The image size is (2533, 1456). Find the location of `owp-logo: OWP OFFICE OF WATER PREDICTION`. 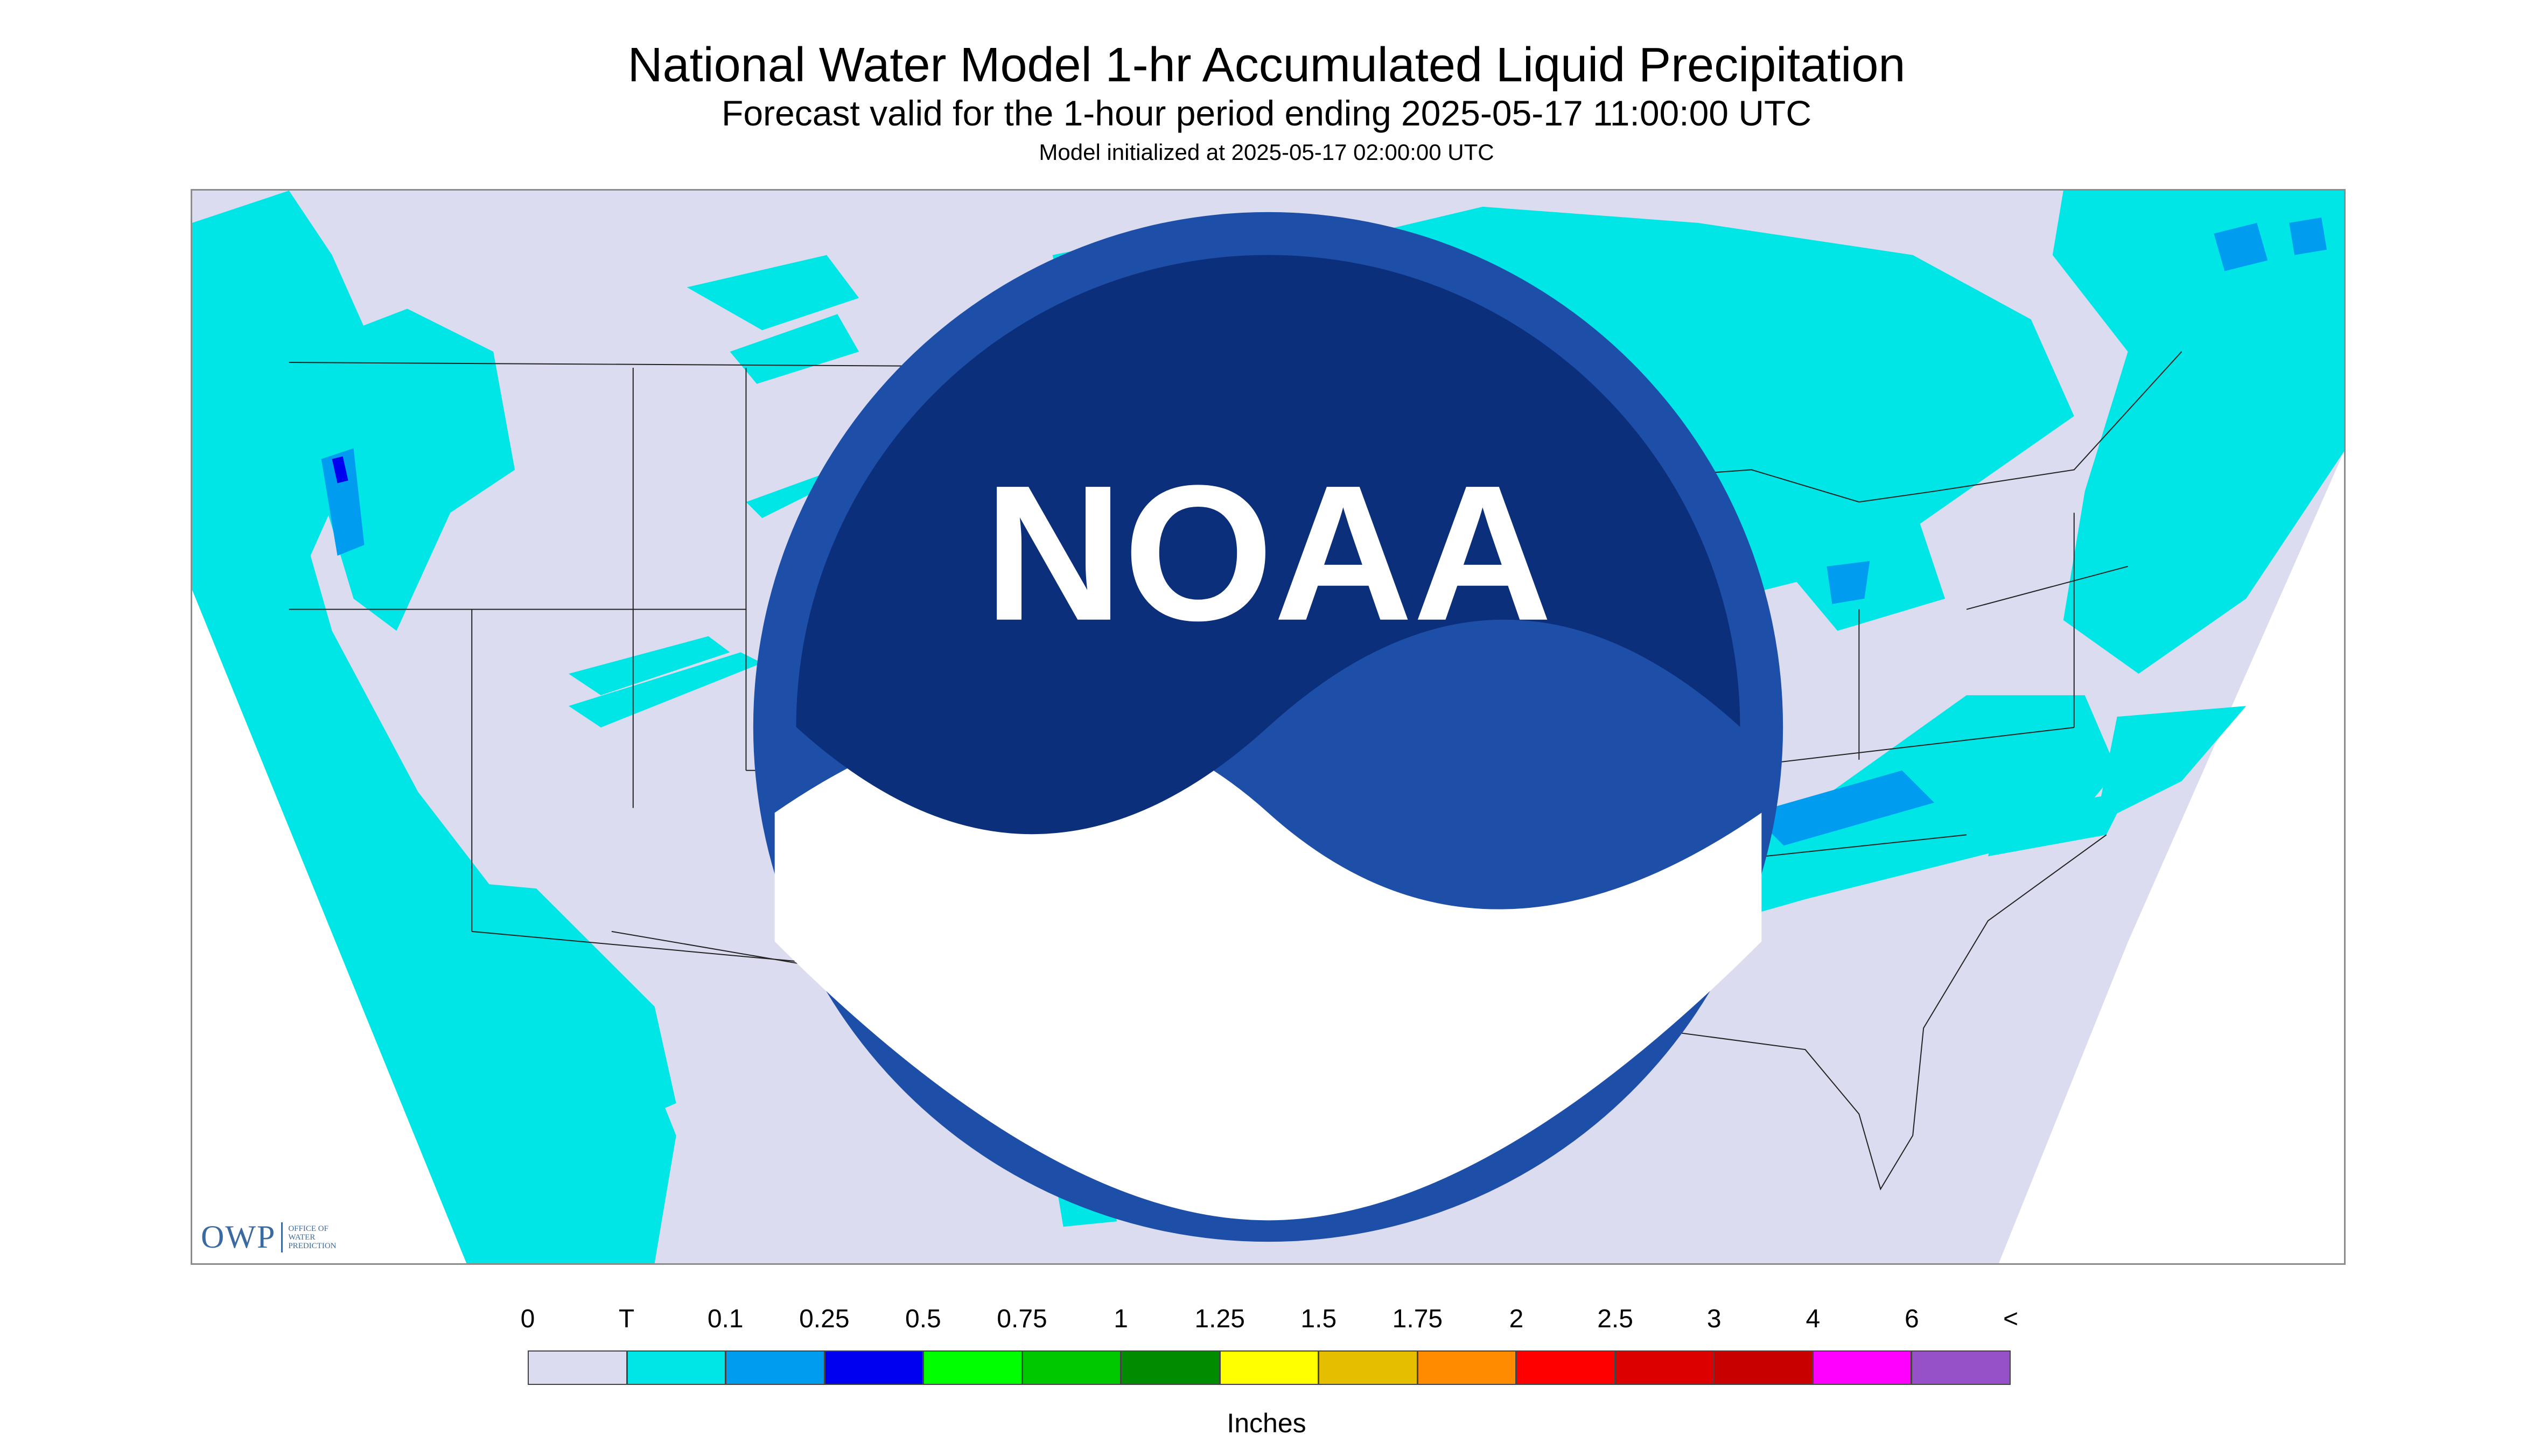

owp-logo: OWP OFFICE OF WATER PREDICTION is located at coordinates (274, 1237).